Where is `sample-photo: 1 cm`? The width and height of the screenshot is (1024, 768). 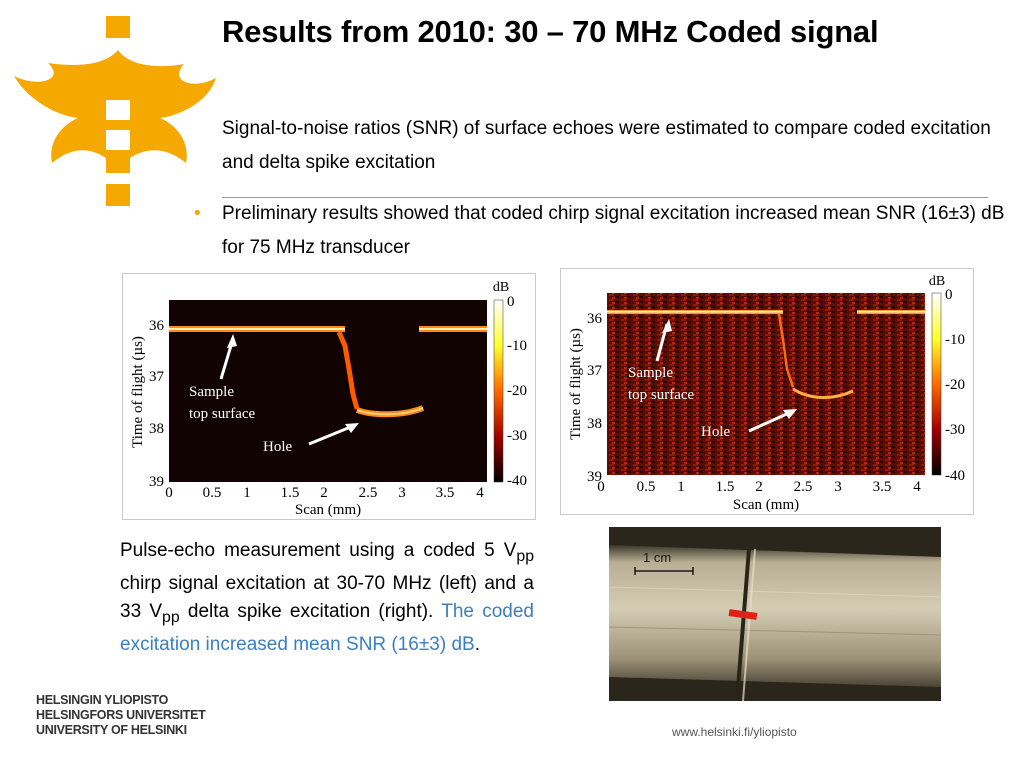
sample-photo: 1 cm is located at coordinates (775, 614).